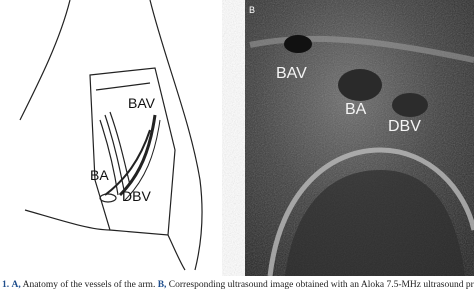 Image resolution: width=474 pixels, height=296 pixels. What do you see at coordinates (89, 285) in the screenshot?
I see `caption-text: Anatomy of the vessels of the arm.` at bounding box center [89, 285].